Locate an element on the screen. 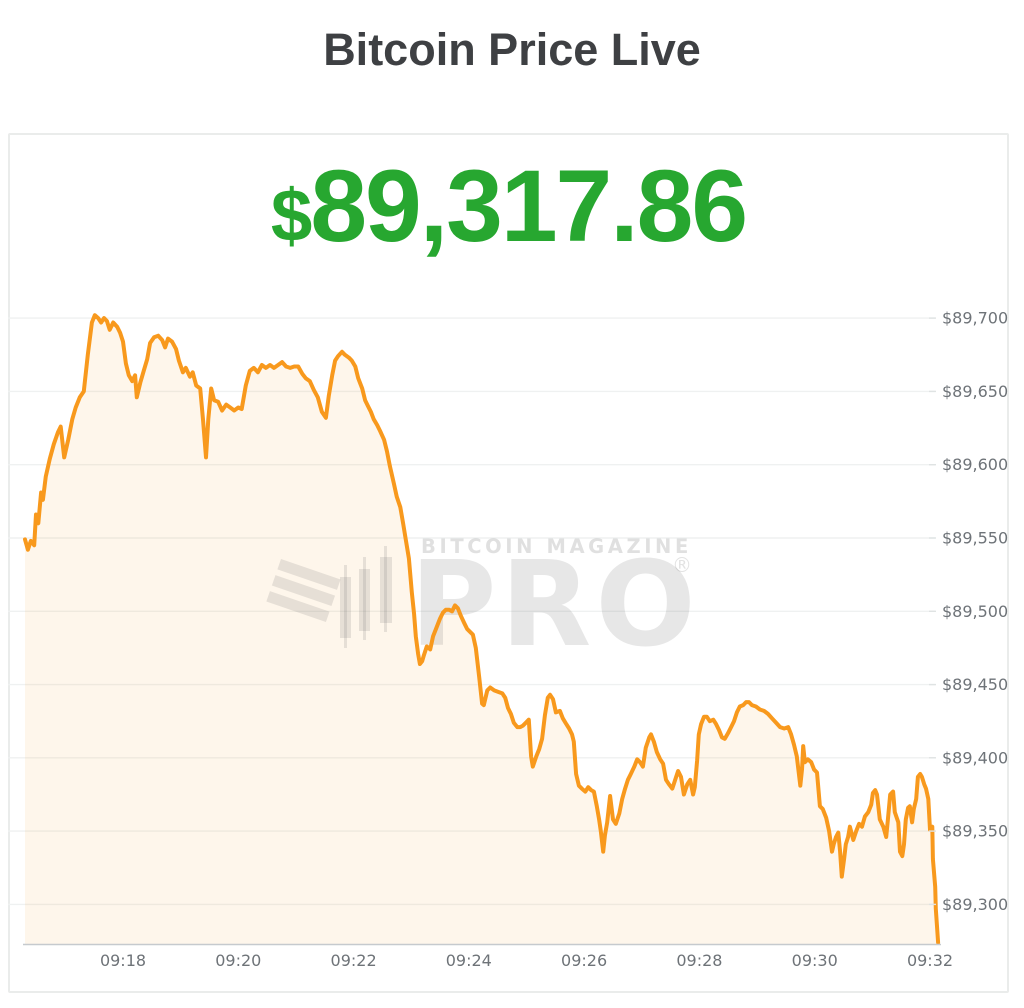 The width and height of the screenshot is (1024, 1008). price-value: 89,317.86 is located at coordinates (529, 206).